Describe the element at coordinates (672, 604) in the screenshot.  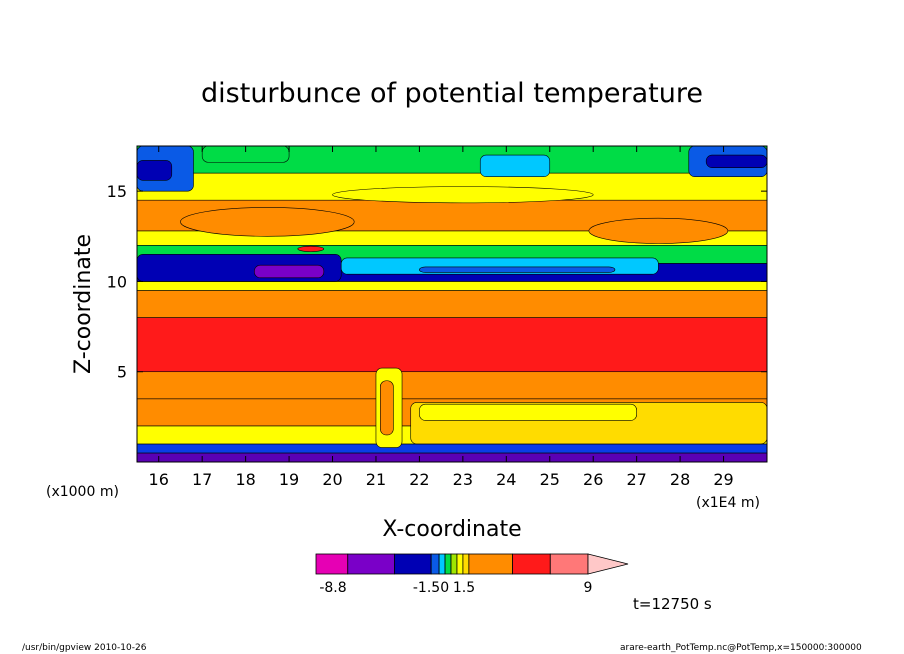
I see `time-annotation: t=12750 s` at that location.